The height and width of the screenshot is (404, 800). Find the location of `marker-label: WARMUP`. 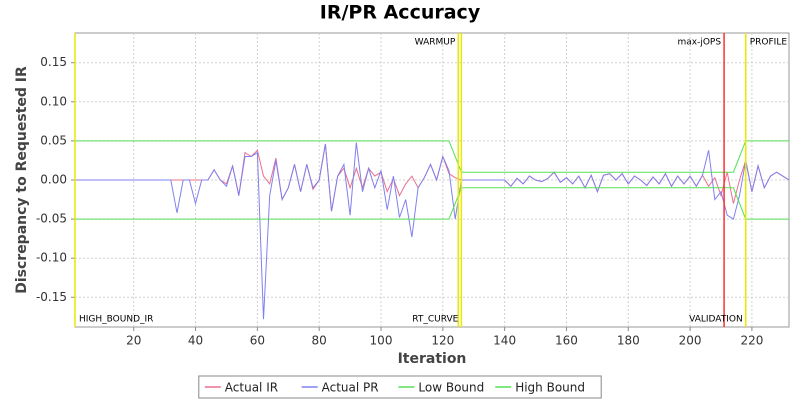

marker-label: WARMUP is located at coordinates (435, 43).